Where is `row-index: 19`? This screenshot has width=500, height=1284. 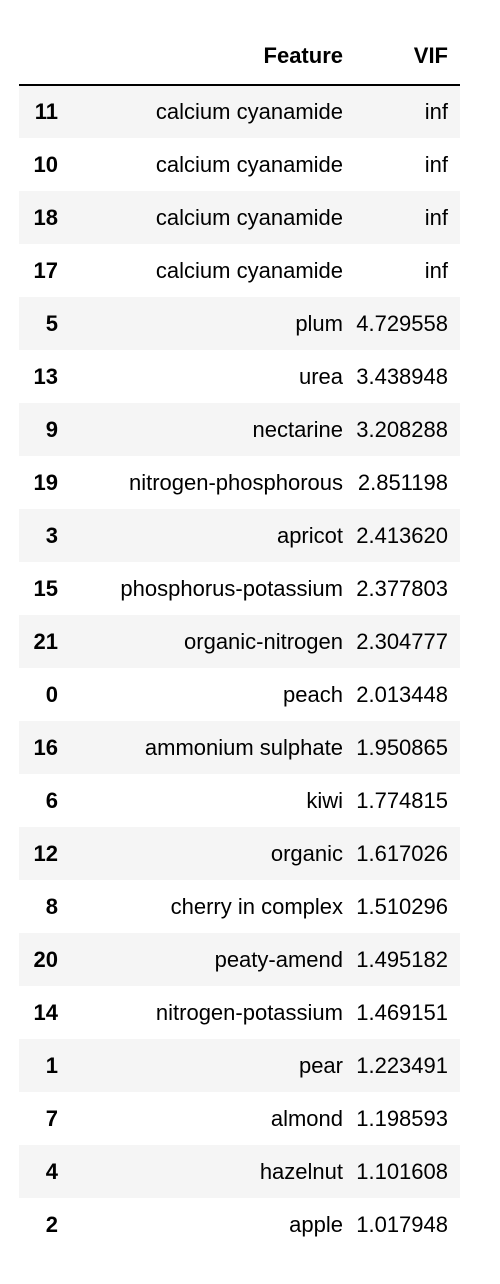 row-index: 19 is located at coordinates (45, 482).